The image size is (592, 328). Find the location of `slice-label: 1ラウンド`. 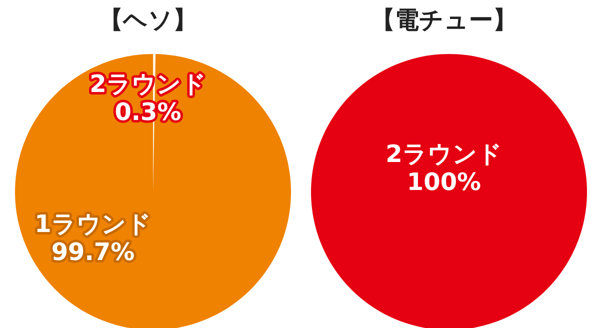

slice-label: 1ラウンド is located at coordinates (93, 224).